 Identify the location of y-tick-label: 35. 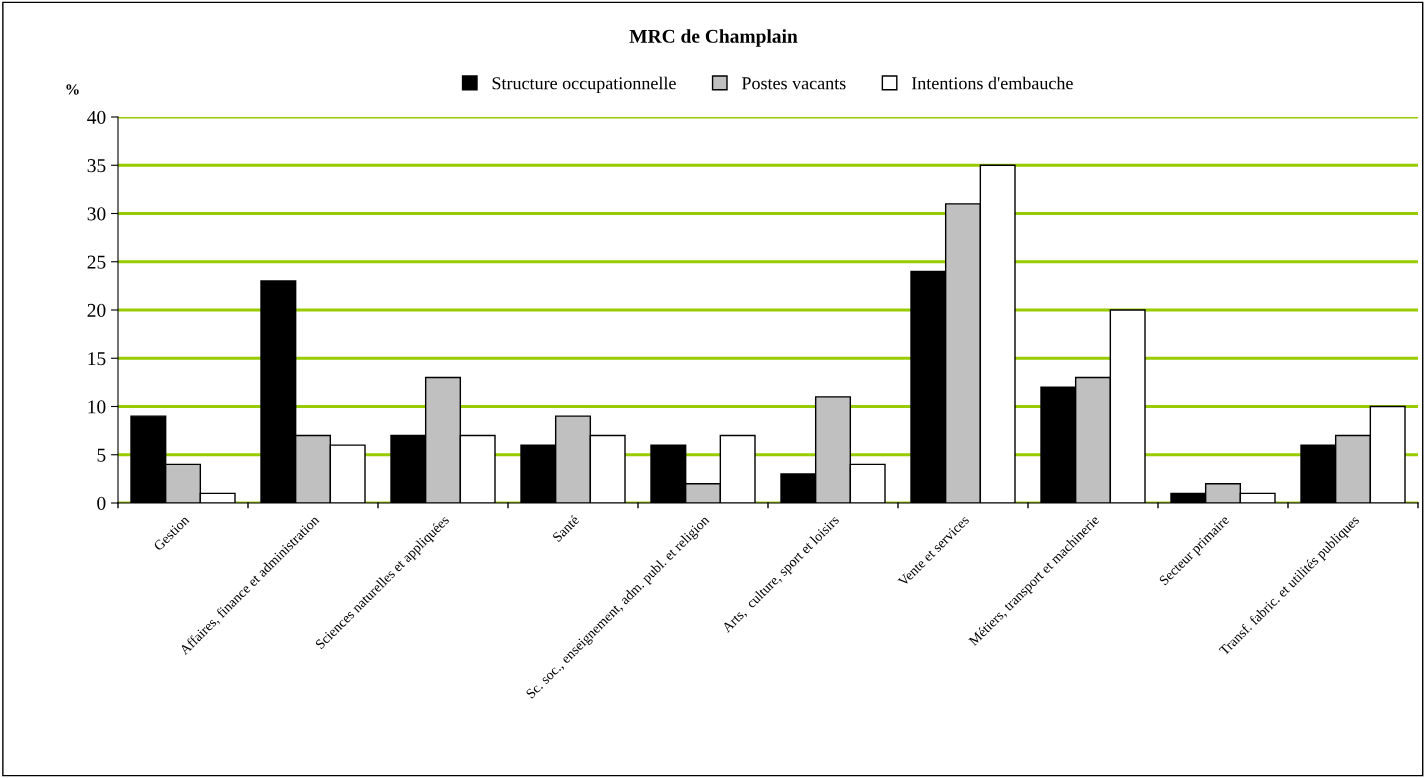
(96, 166).